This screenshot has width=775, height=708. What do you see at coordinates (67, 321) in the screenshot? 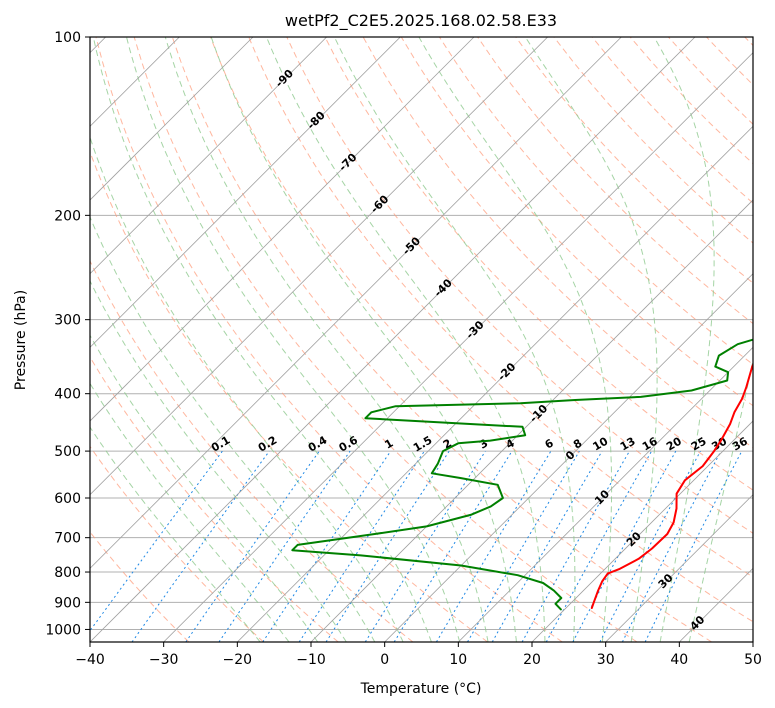
I see `y-tick-label: 300` at bounding box center [67, 321].